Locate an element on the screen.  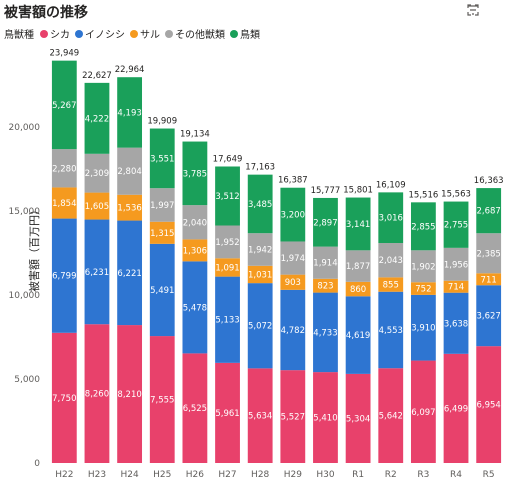
total-label: 15,516 is located at coordinates (424, 195).